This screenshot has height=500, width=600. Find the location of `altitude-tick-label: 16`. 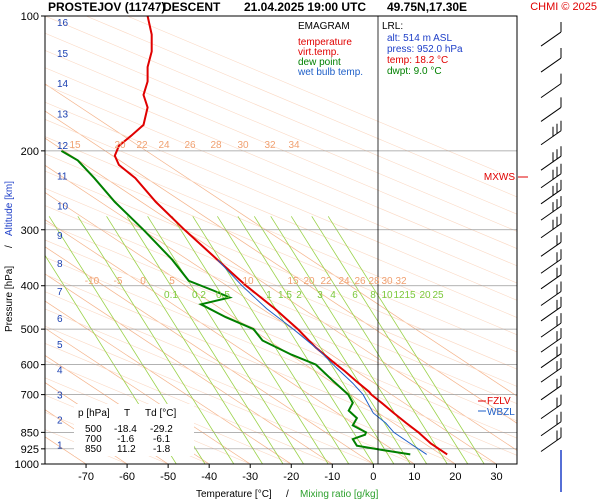

altitude-tick-label: 16 is located at coordinates (63, 23).